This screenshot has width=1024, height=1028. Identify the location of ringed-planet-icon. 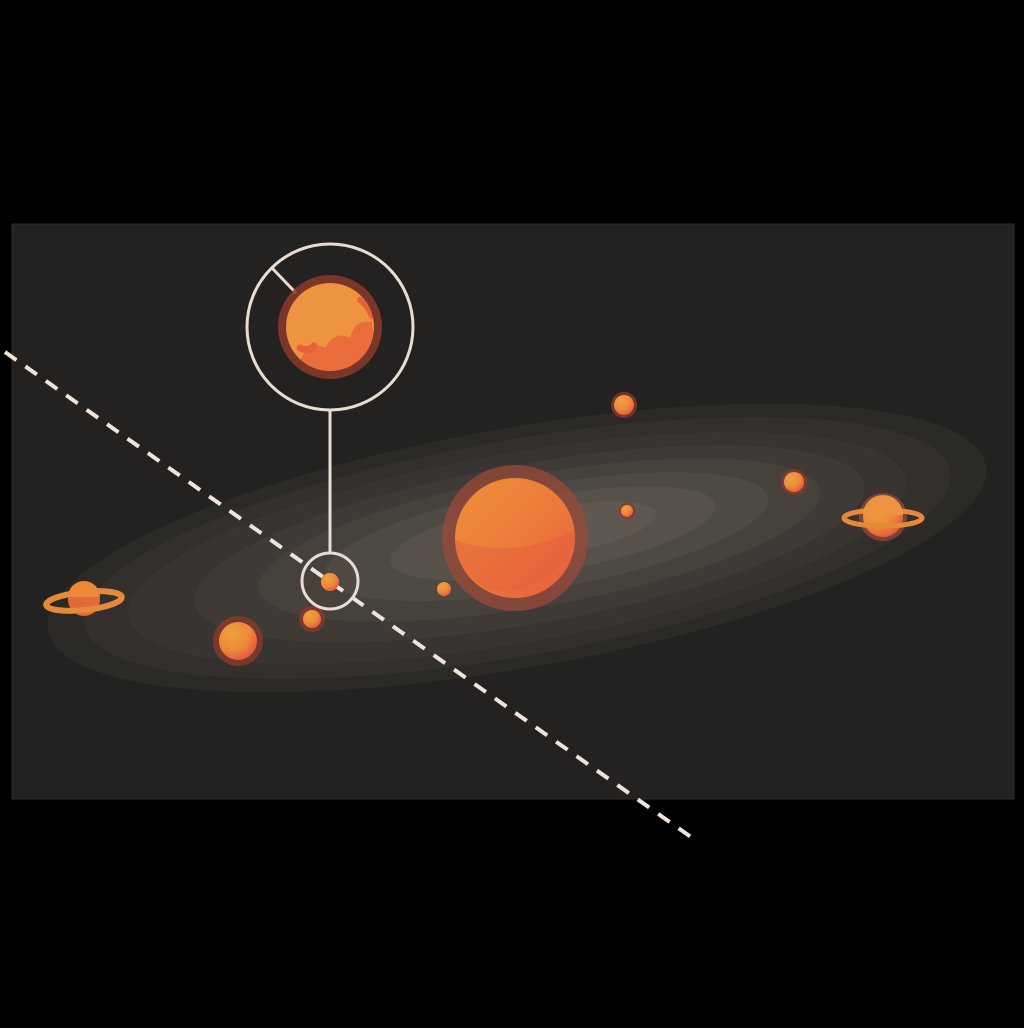
(84, 598).